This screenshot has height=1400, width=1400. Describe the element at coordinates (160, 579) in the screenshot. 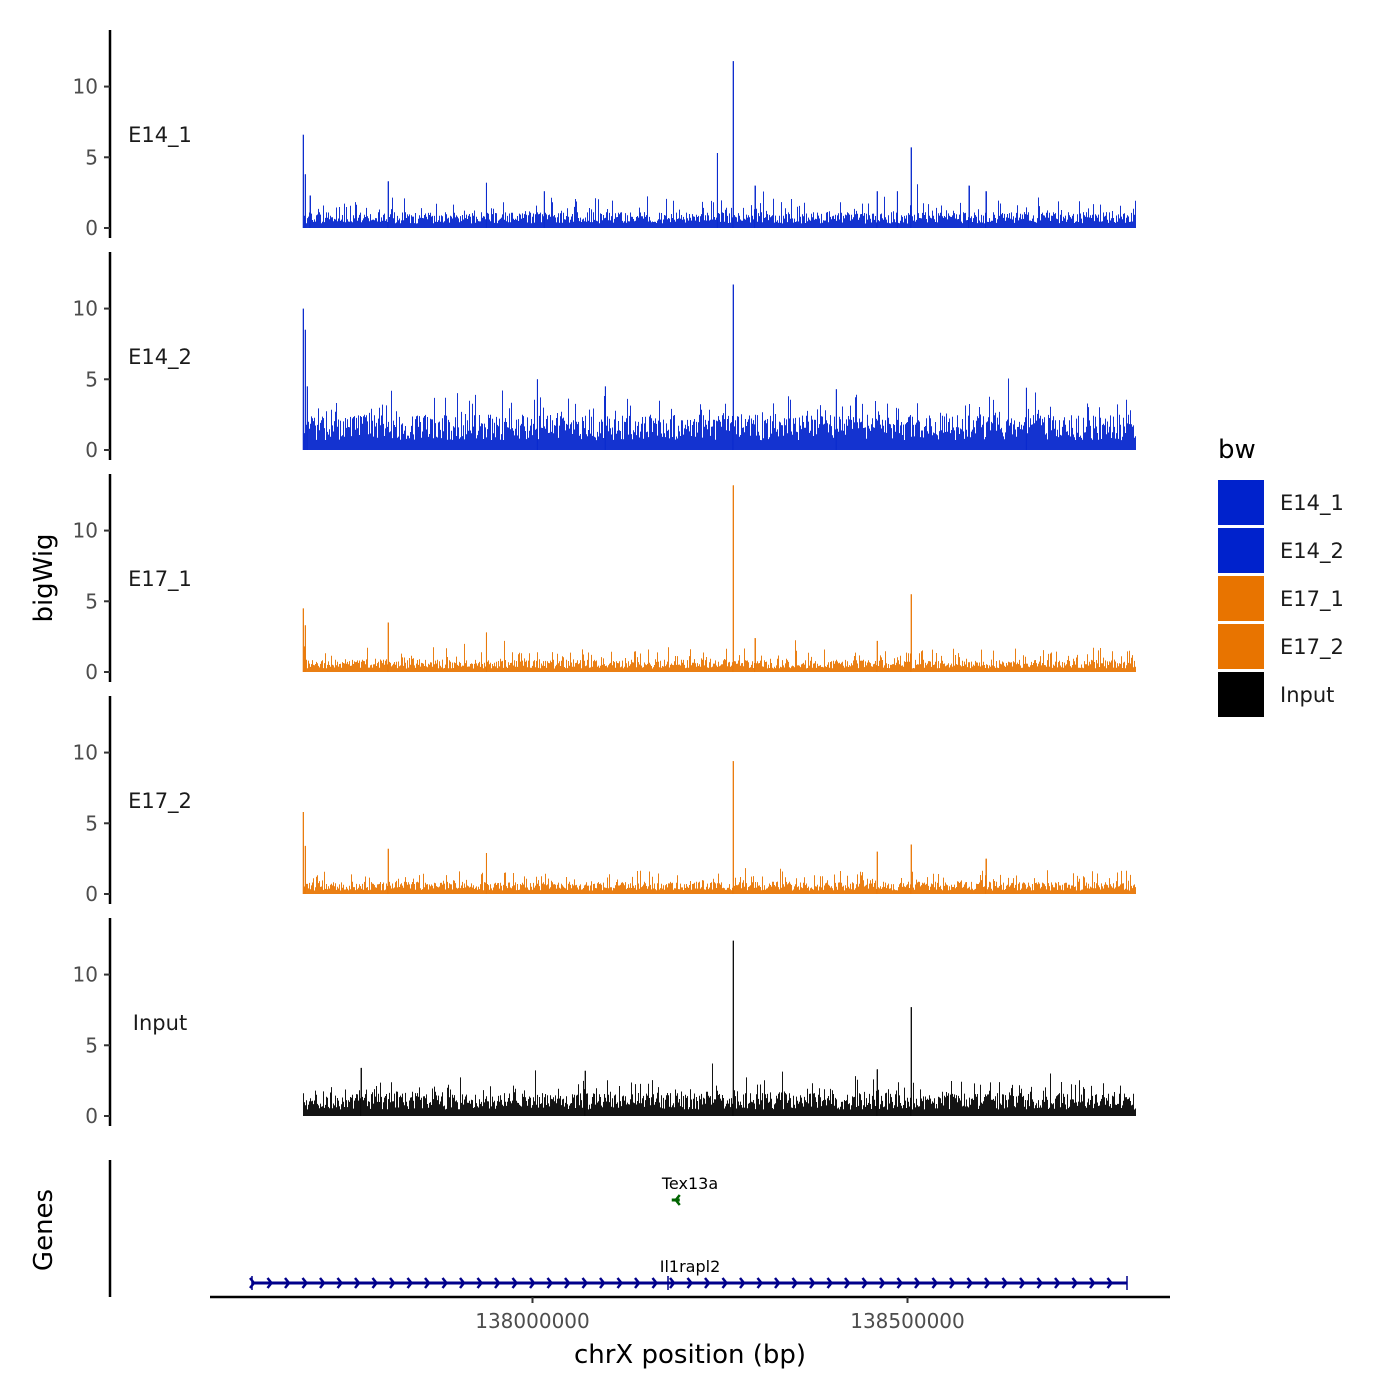

I see `track-label: E17_1` at that location.